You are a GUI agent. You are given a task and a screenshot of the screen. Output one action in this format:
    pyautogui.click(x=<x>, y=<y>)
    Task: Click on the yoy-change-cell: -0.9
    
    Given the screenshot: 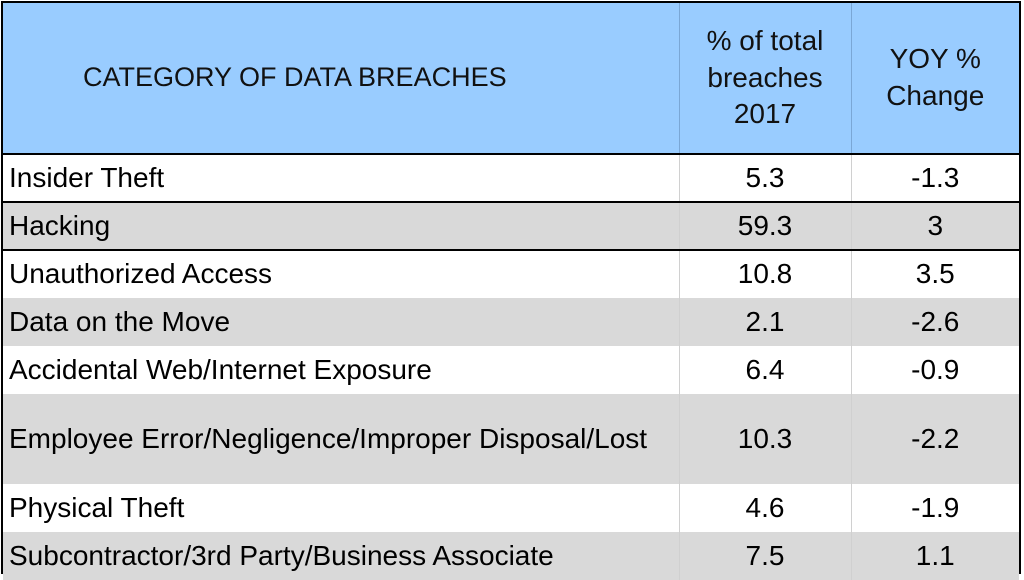 What is the action you would take?
    pyautogui.click(x=935, y=370)
    